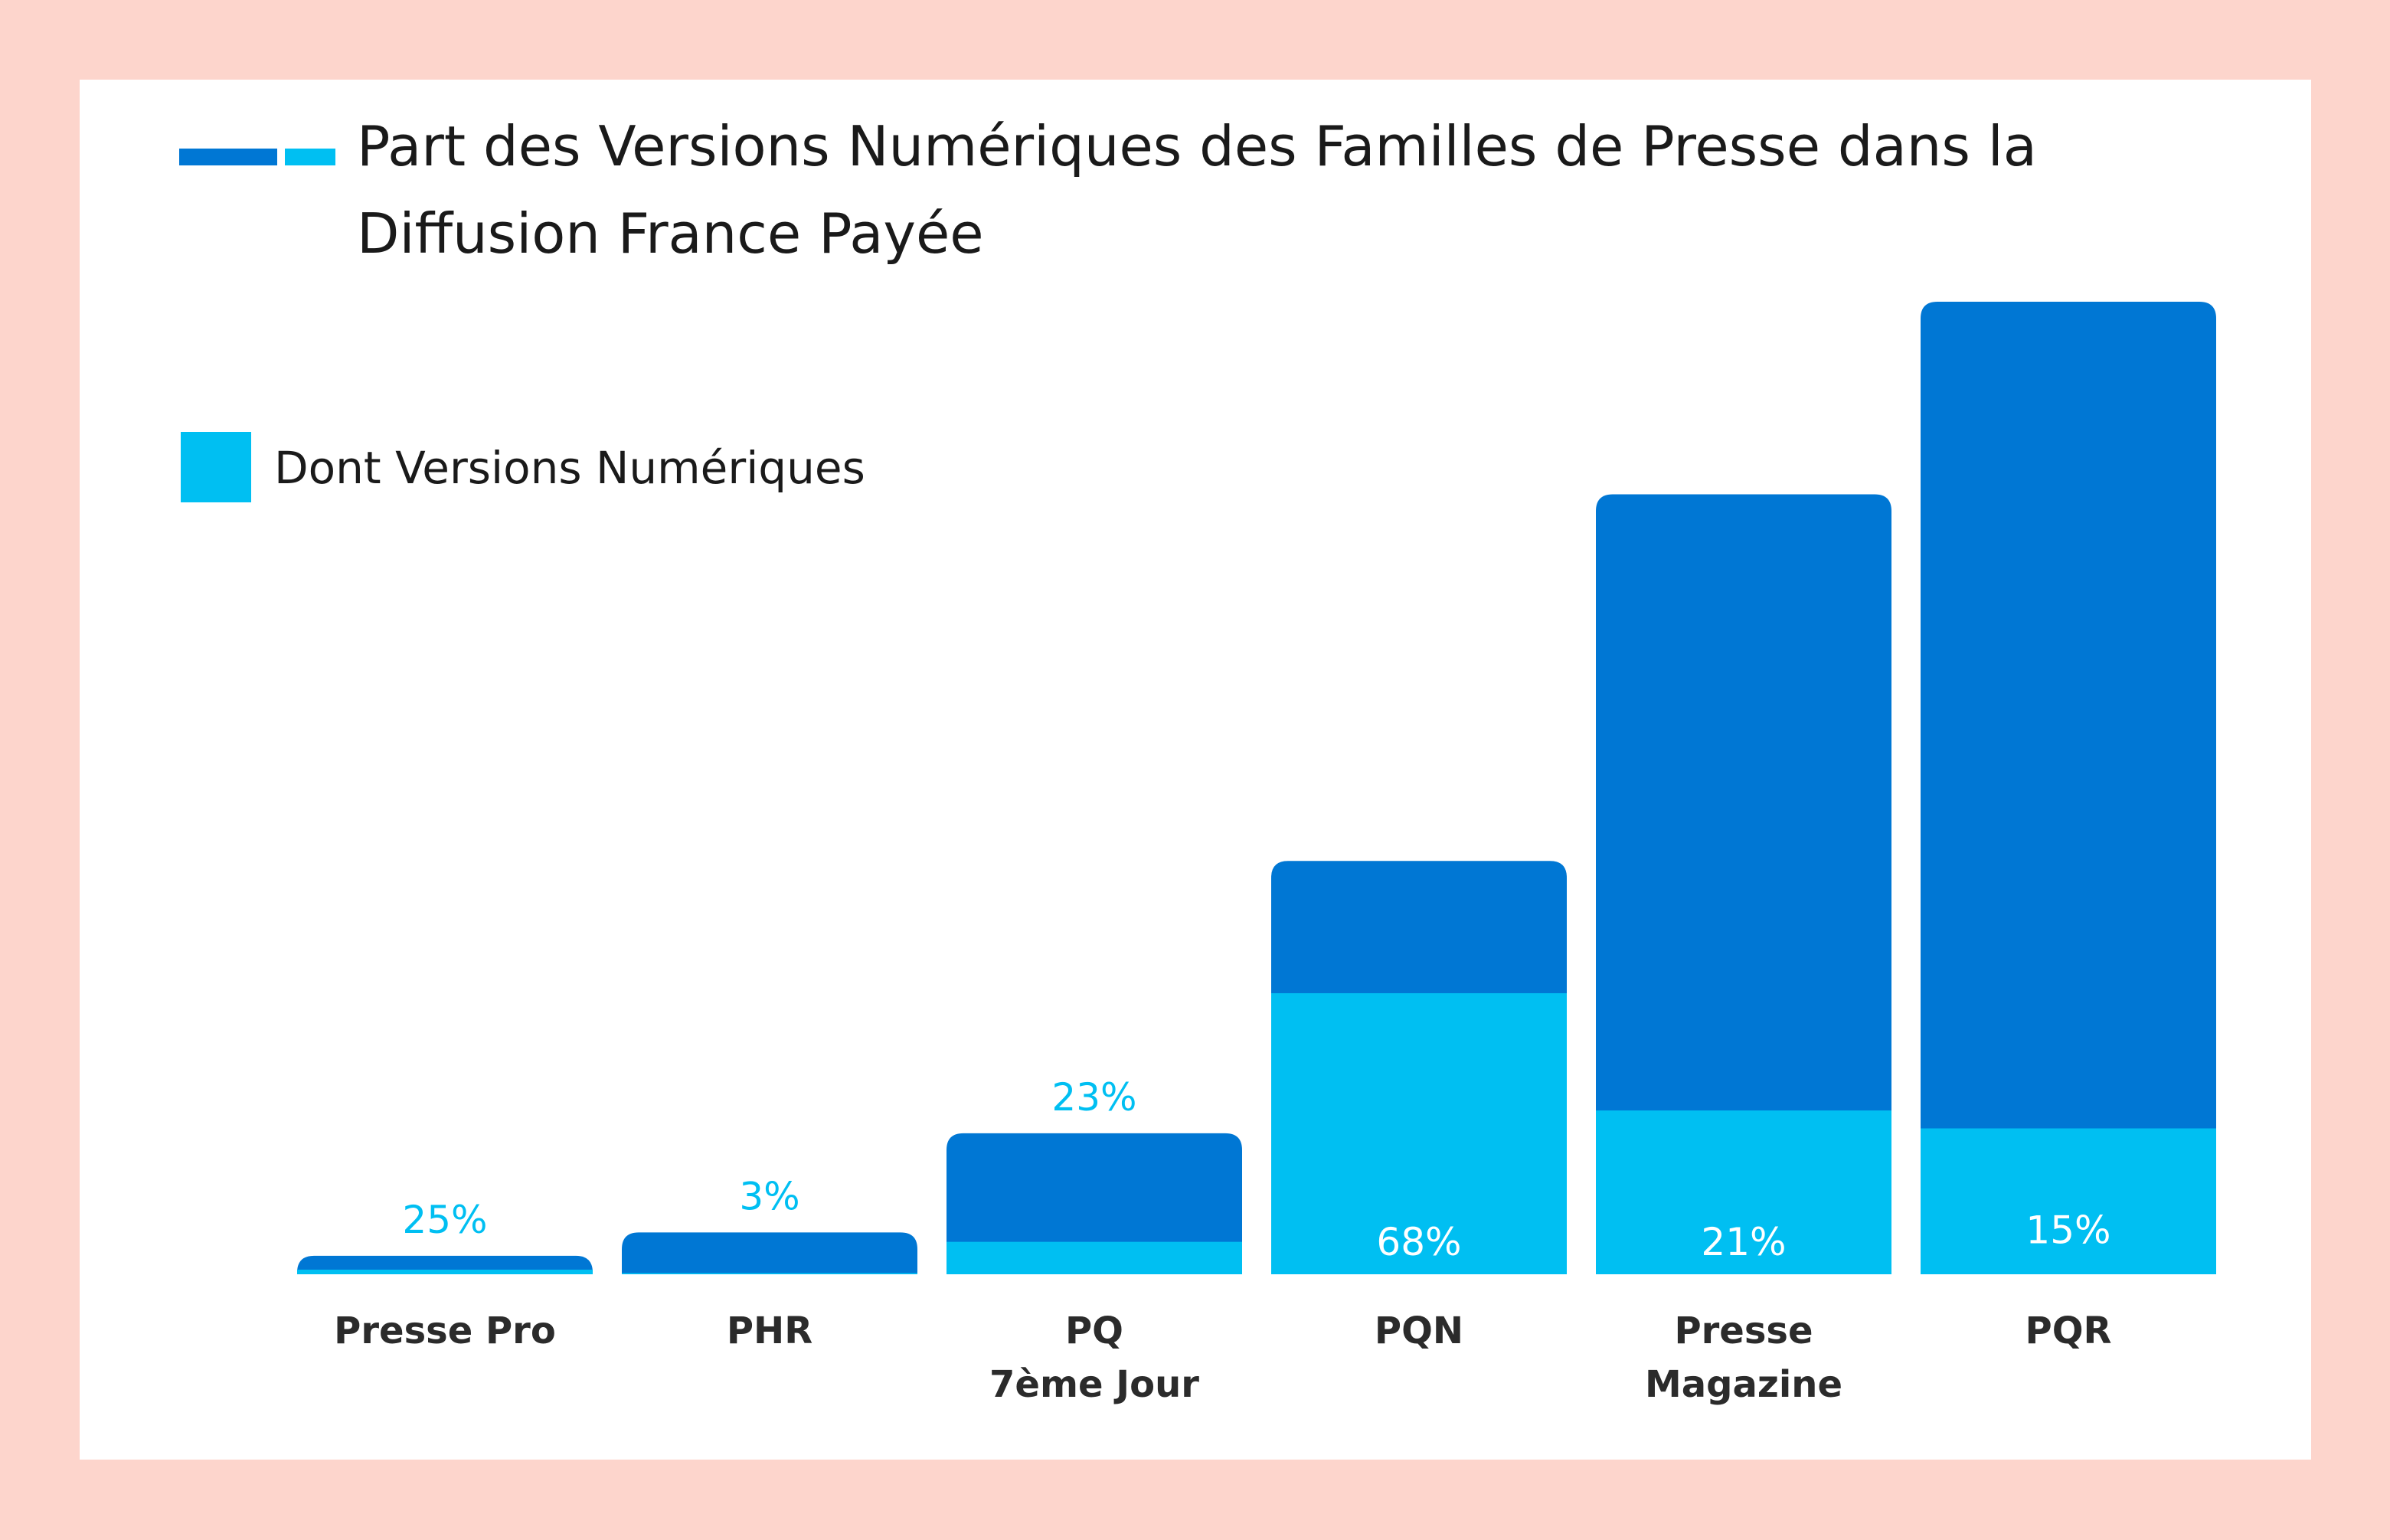  What do you see at coordinates (310, 157) in the screenshot?
I see `title-swatch-numeric` at bounding box center [310, 157].